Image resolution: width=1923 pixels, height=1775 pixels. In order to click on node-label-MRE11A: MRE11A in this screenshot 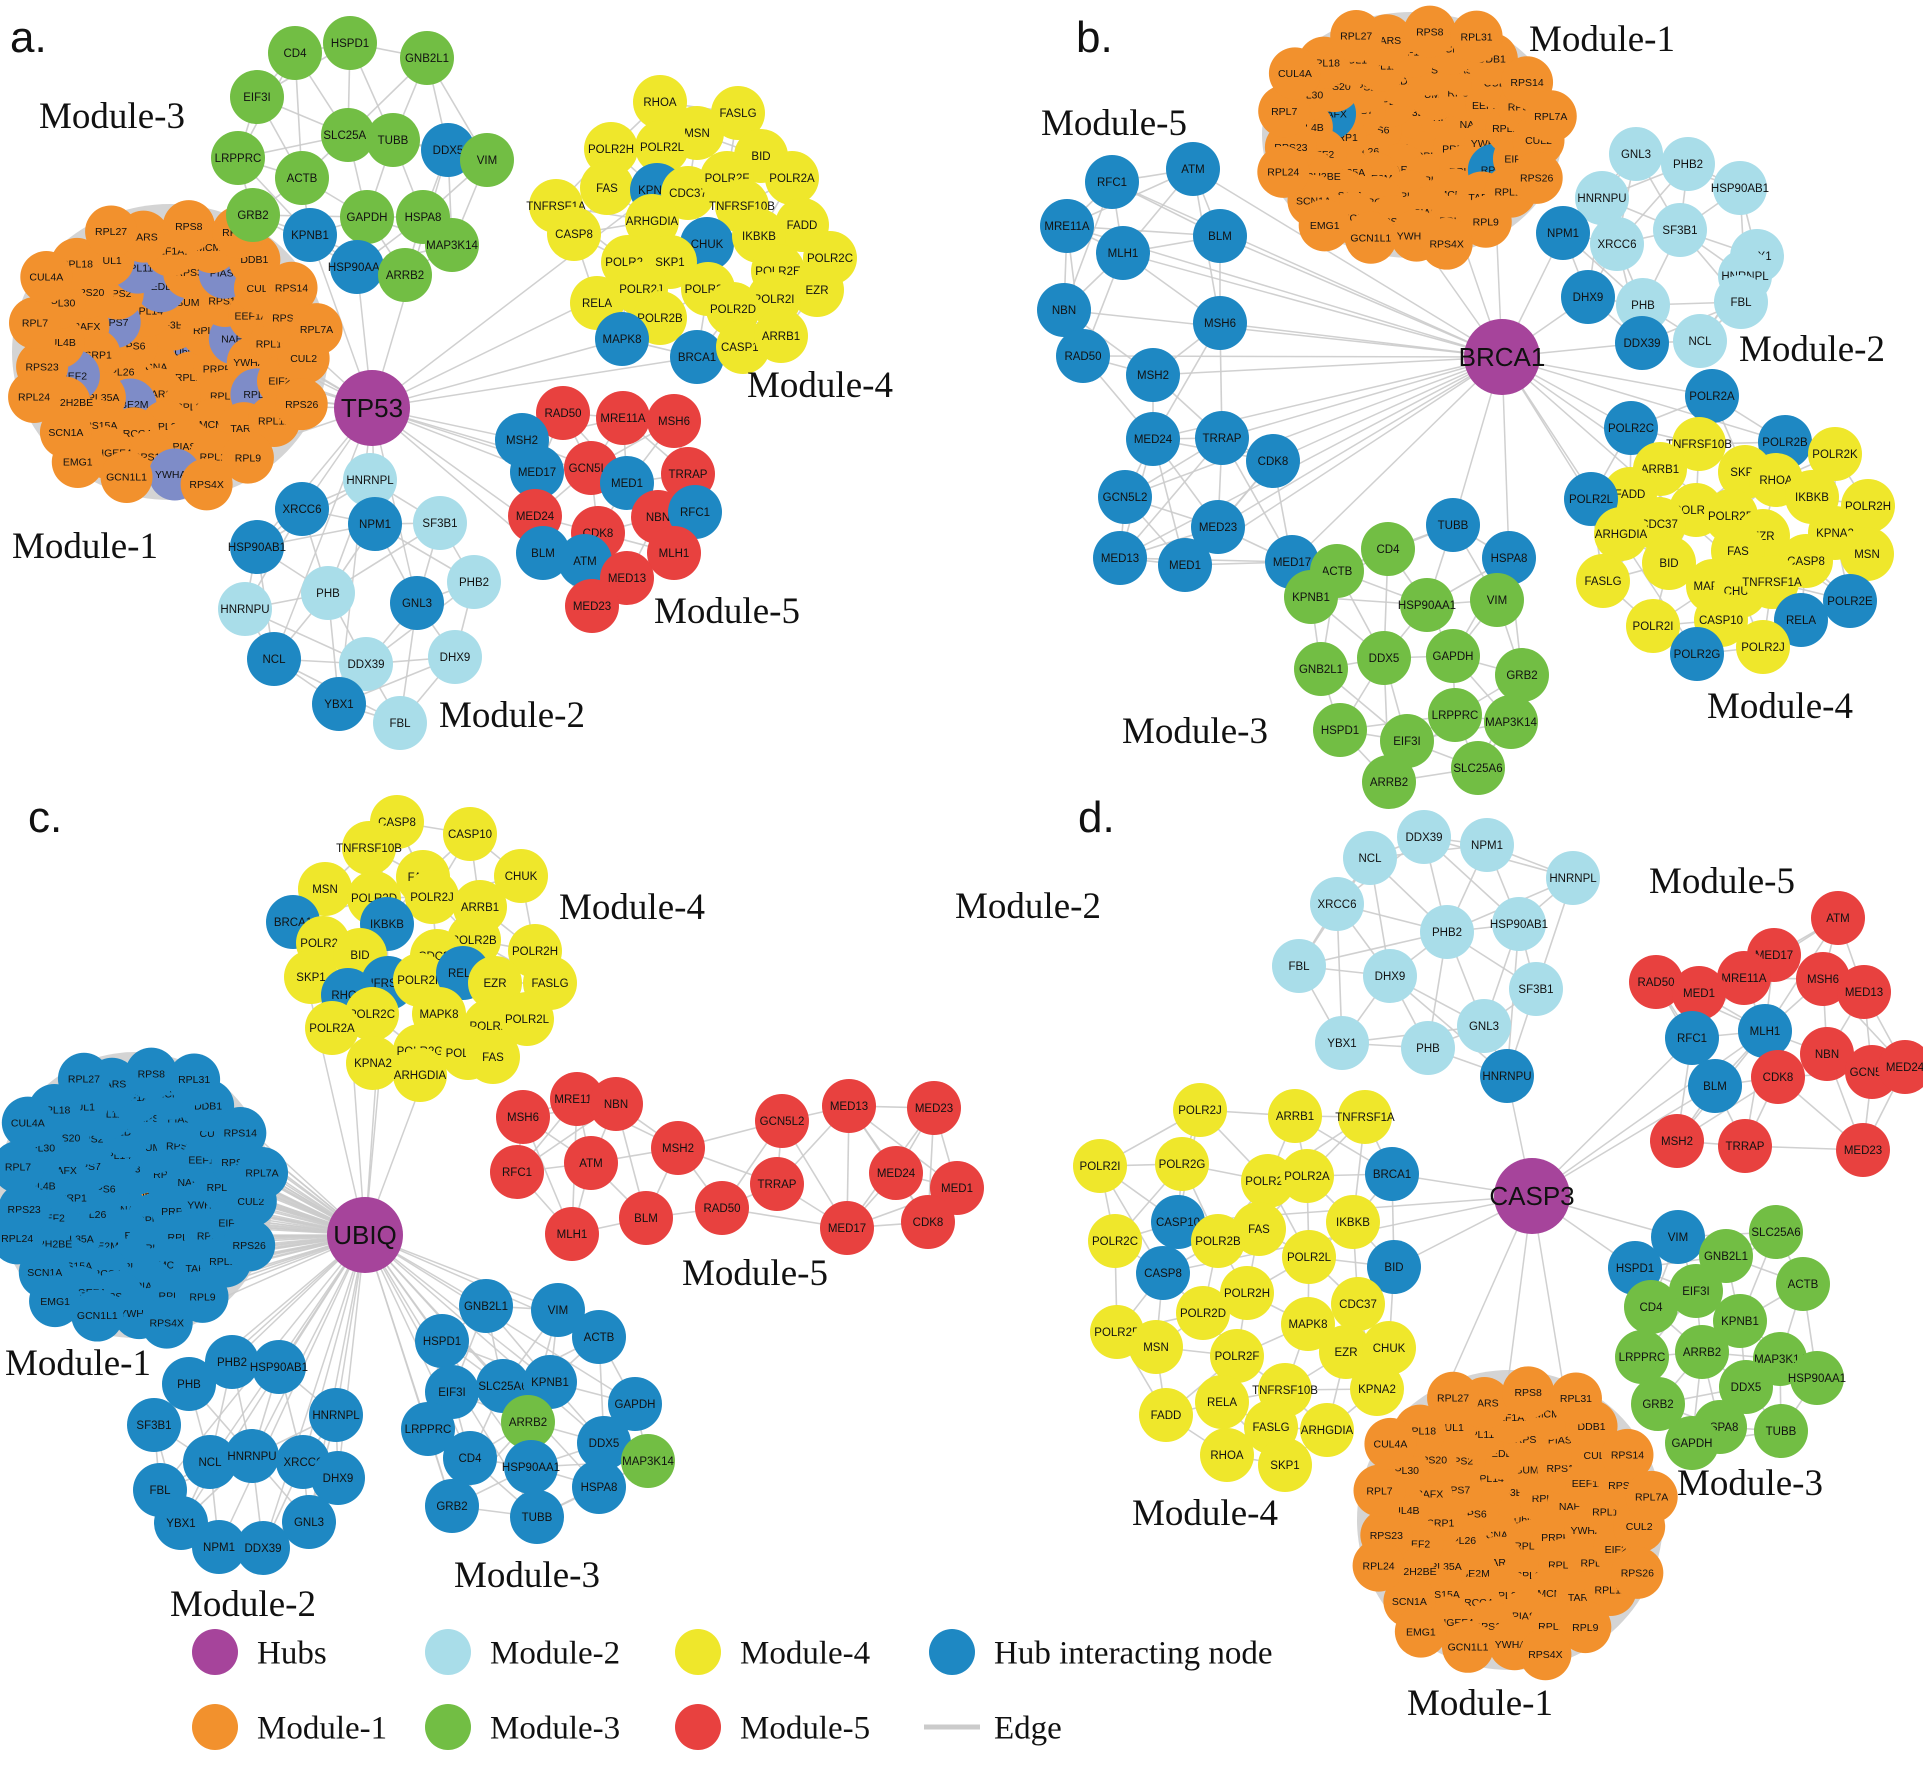, I will do `click(576, 1100)`.